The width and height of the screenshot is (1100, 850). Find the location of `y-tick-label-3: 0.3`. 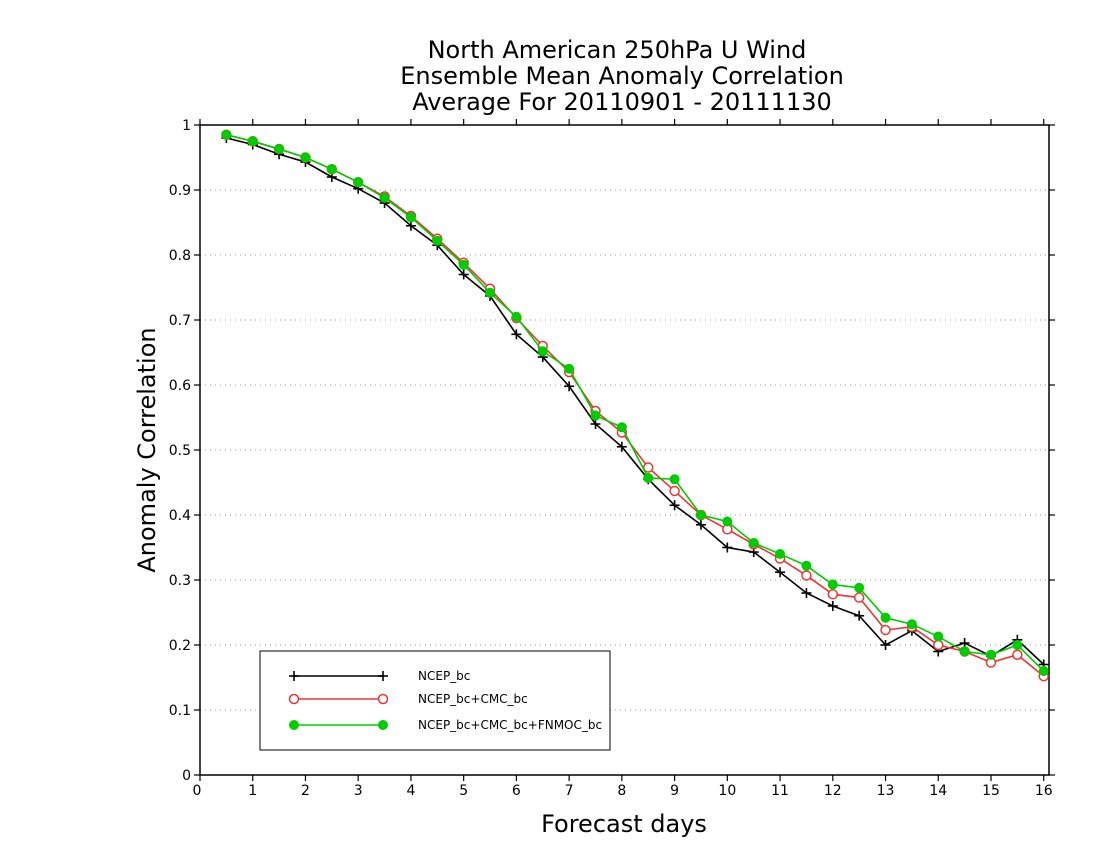

y-tick-label-3: 0.3 is located at coordinates (180, 581).